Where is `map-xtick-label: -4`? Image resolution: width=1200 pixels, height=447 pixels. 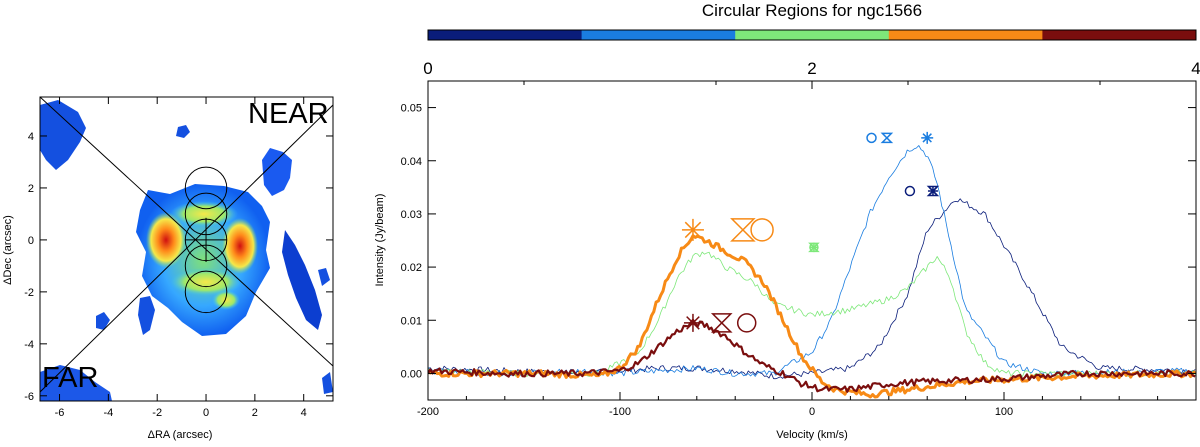 map-xtick-label: -4 is located at coordinates (108, 413).